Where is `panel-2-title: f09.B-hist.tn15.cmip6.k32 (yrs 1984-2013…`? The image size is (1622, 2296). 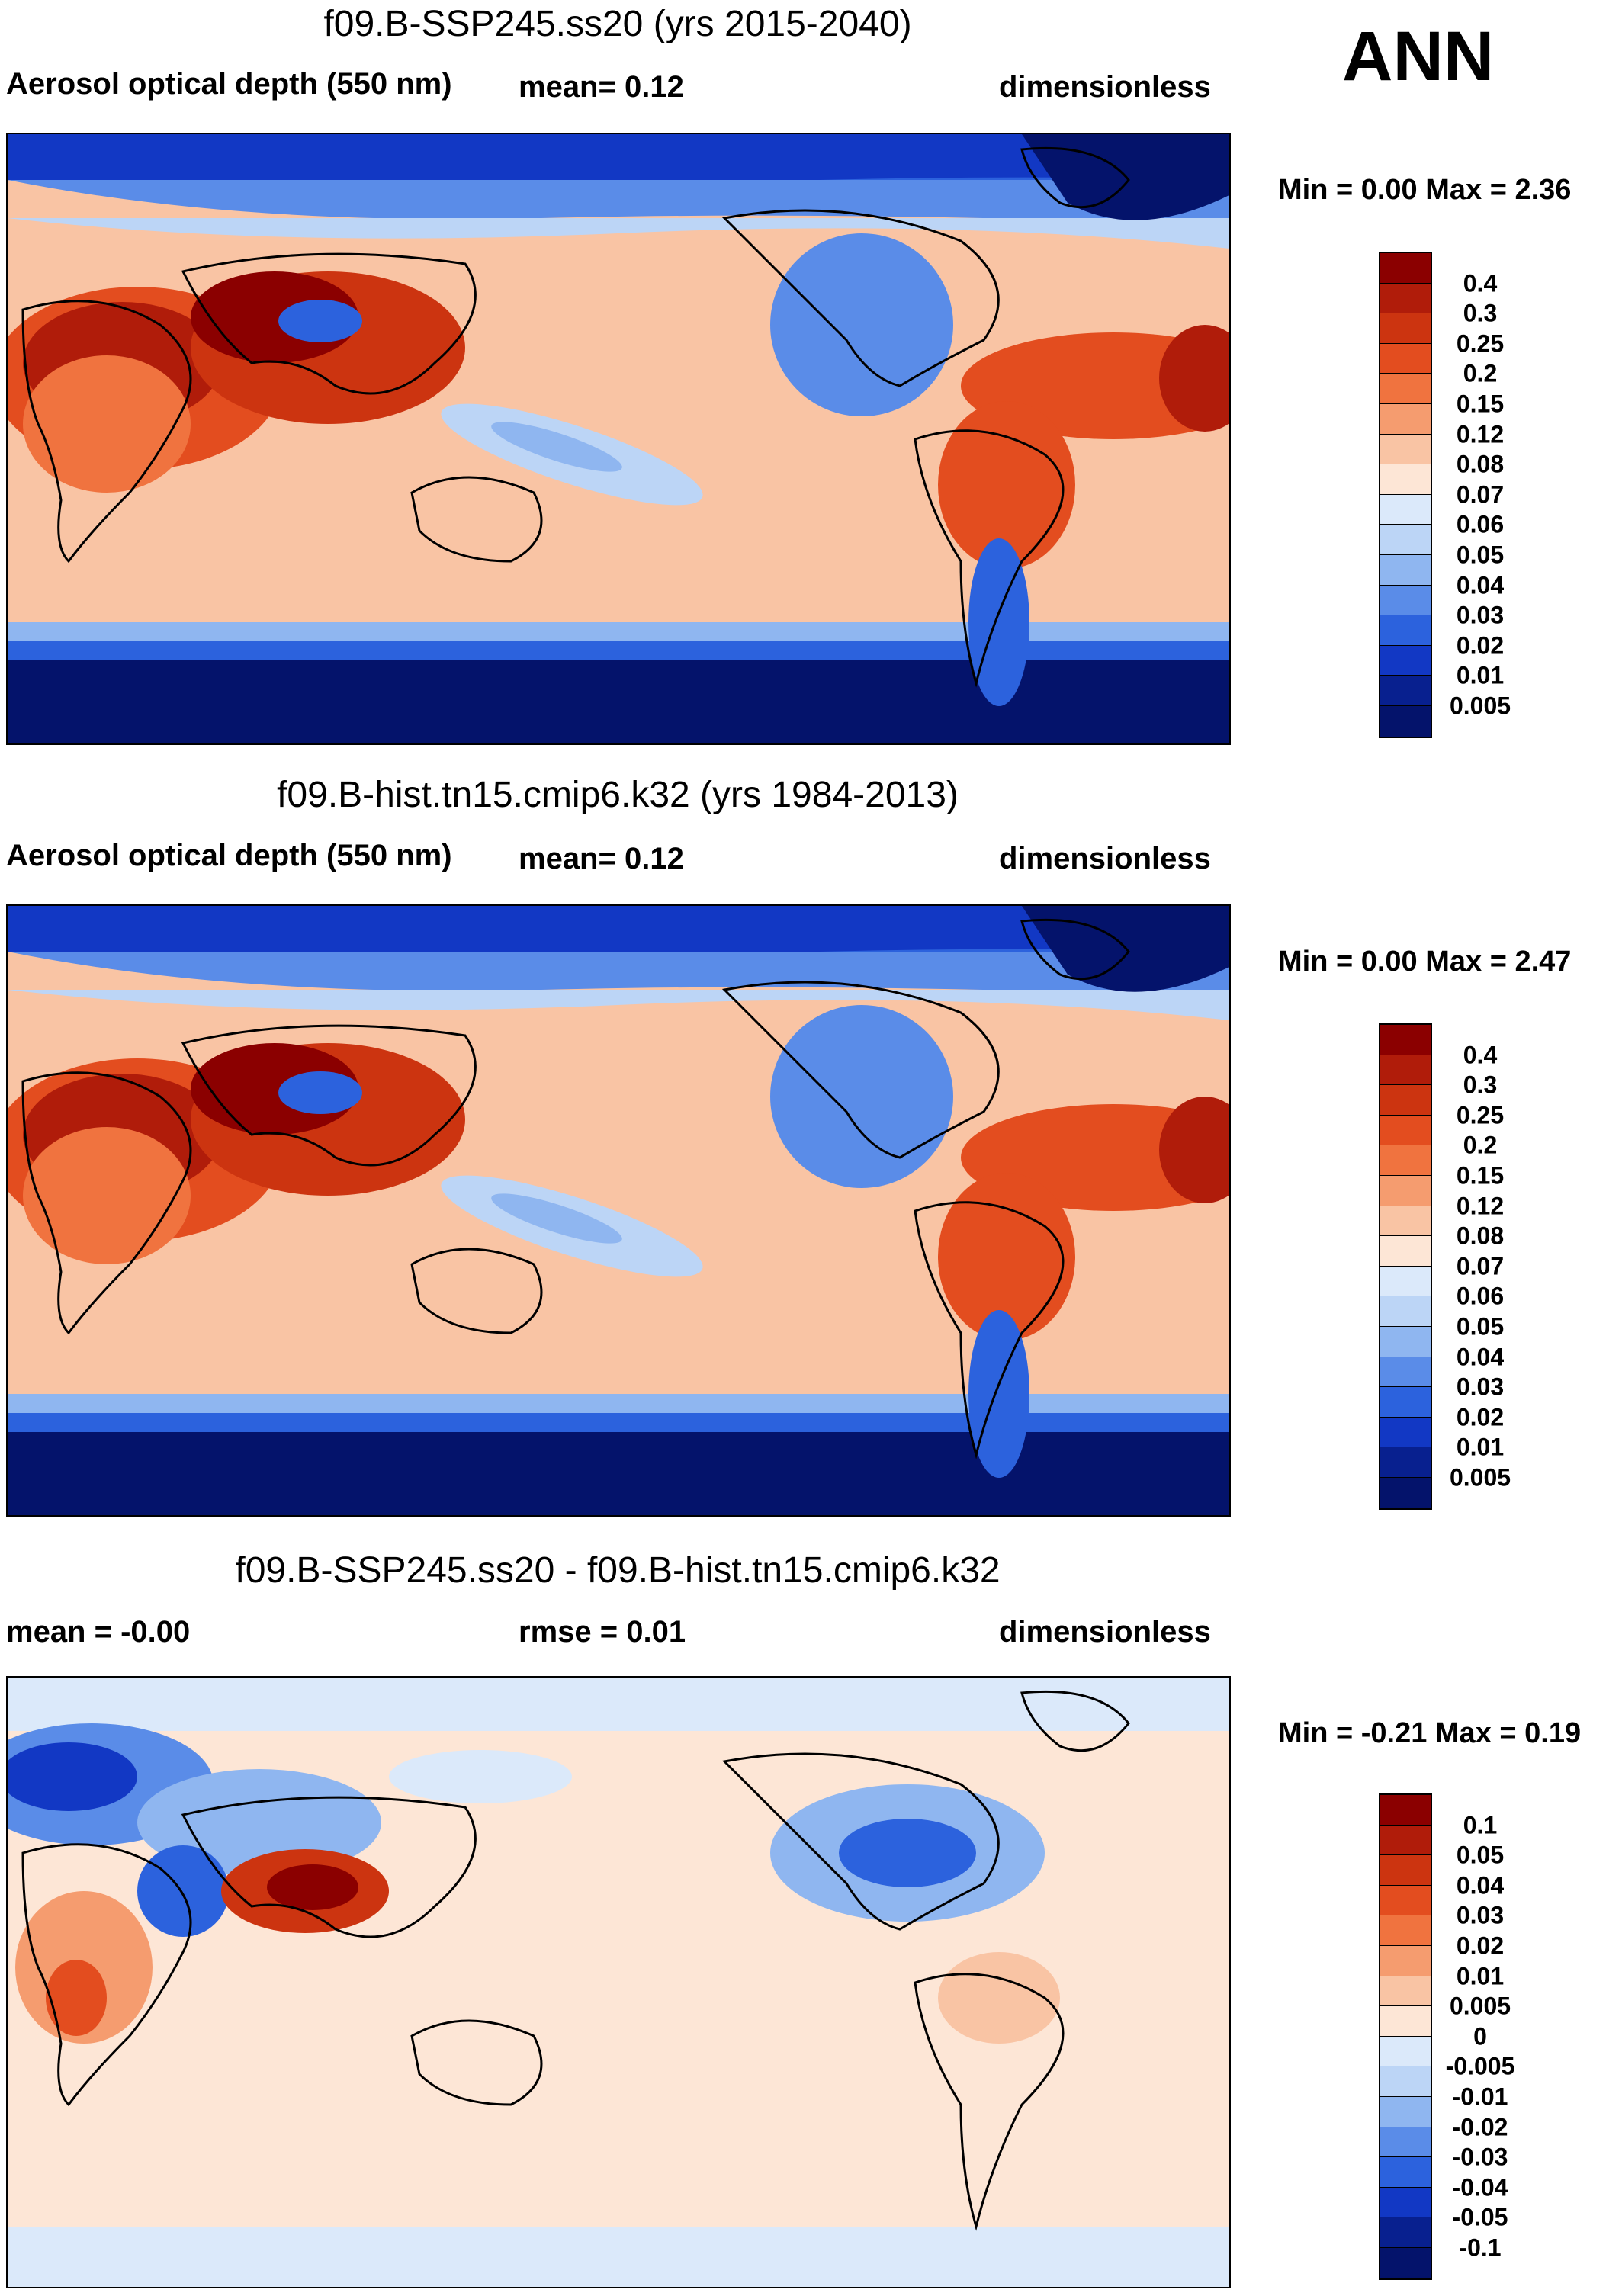 panel-2-title: f09.B-hist.tn15.cmip6.k32 (yrs 1984-2013… is located at coordinates (618, 795).